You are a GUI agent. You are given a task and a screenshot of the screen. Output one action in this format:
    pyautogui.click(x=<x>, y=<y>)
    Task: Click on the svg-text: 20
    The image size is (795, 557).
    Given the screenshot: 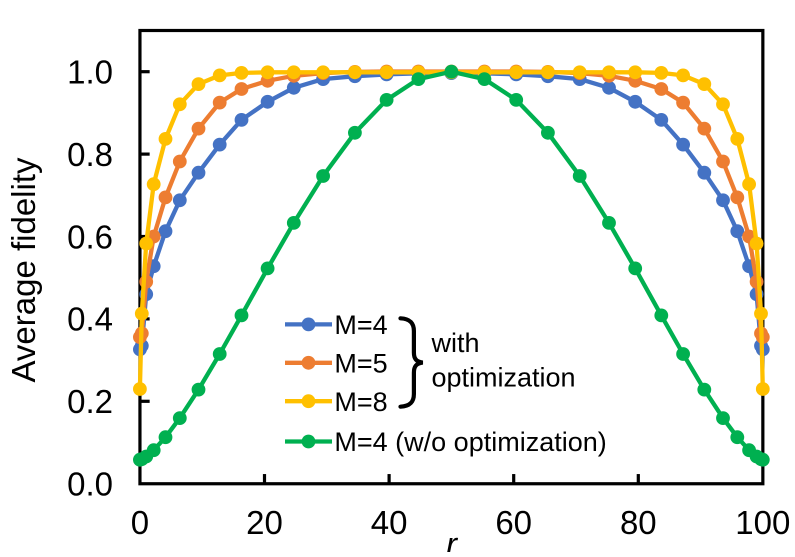 What is the action you would take?
    pyautogui.click(x=264, y=522)
    